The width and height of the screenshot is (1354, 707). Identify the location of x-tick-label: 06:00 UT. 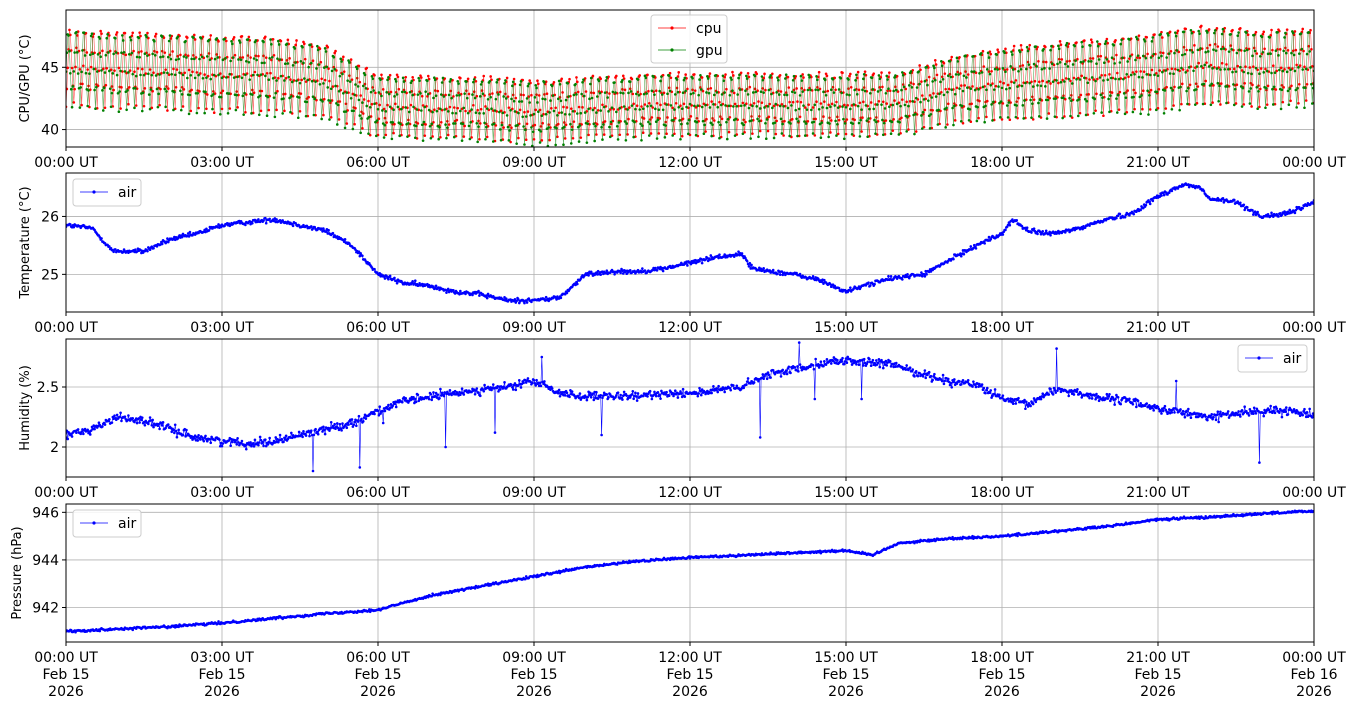
(378, 163).